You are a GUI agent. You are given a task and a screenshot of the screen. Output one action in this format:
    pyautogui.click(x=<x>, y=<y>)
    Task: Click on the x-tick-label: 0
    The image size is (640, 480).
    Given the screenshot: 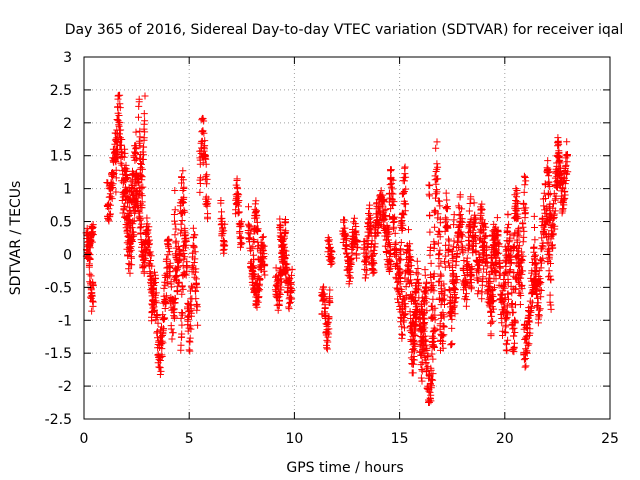 What is the action you would take?
    pyautogui.click(x=84, y=439)
    